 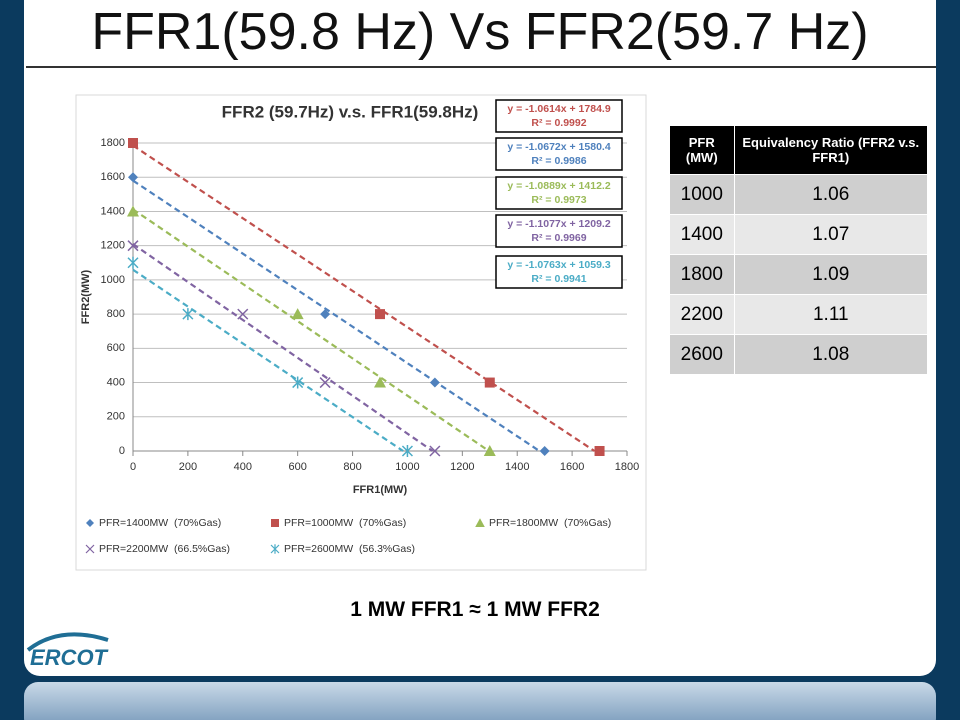 What do you see at coordinates (702, 354) in the screenshot?
I see `table-cell: 2600` at bounding box center [702, 354].